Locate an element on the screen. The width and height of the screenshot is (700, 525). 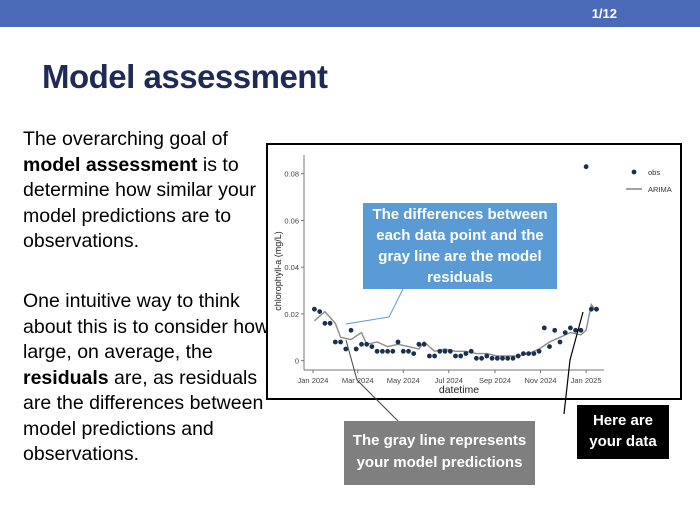
arima-line is located at coordinates (455, 329).